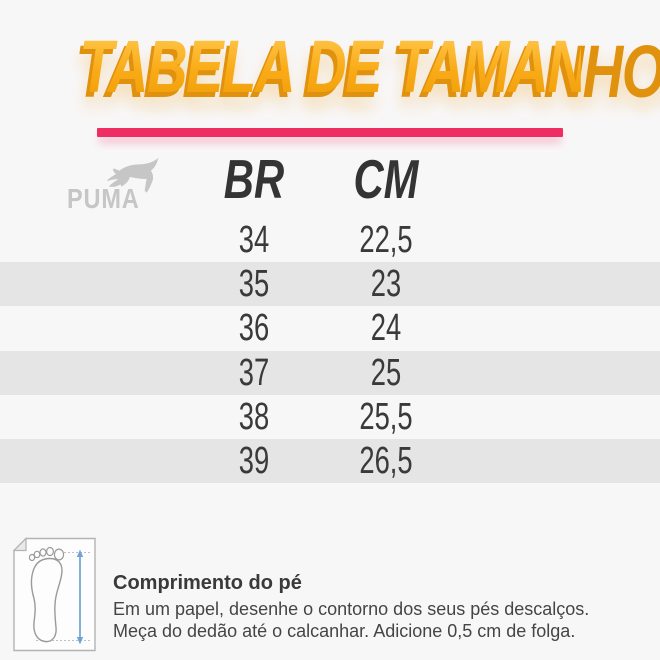  Describe the element at coordinates (386, 372) in the screenshot. I see `cell-cm: 25` at that location.